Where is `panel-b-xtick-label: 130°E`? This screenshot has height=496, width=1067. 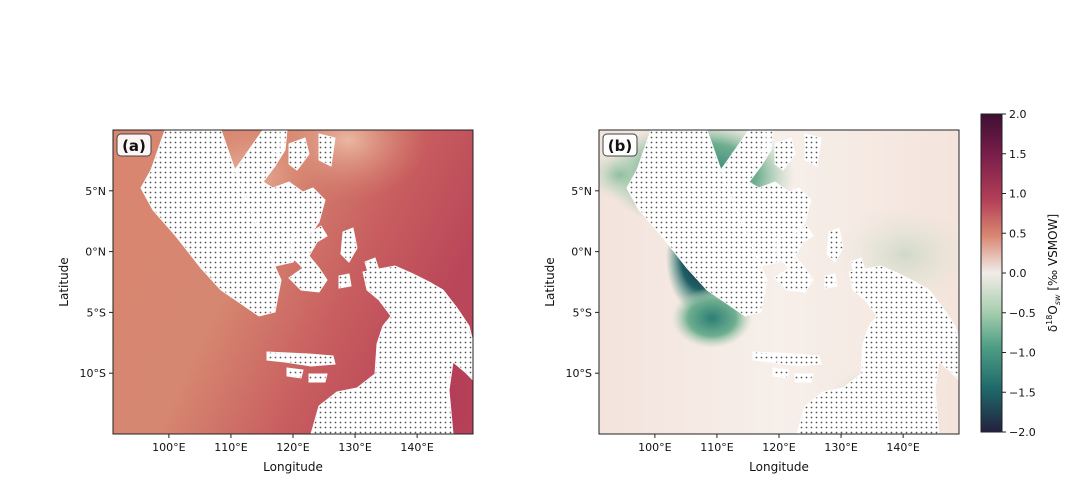 panel-b-xtick-label: 130°E is located at coordinates (840, 447).